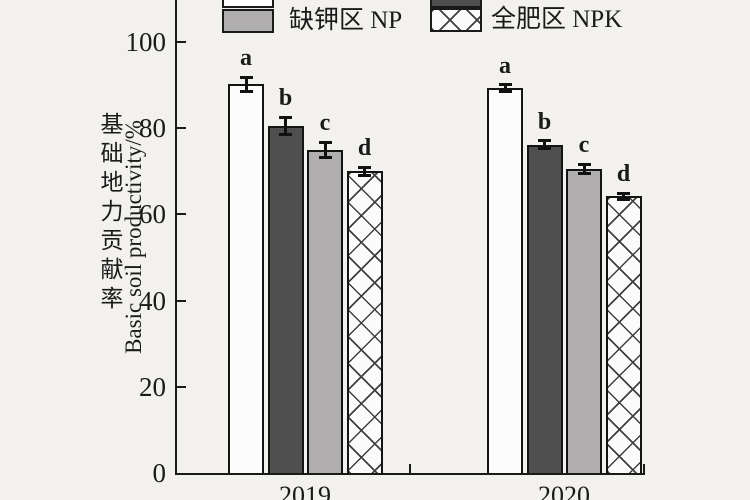 The image size is (750, 500). I want to click on y-axis-title-english: Basic soil productivity/%, so click(133, 237).